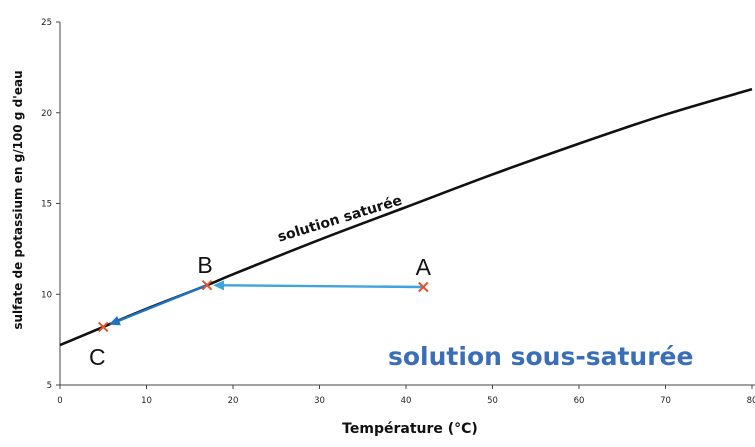 Image resolution: width=755 pixels, height=447 pixels. Describe the element at coordinates (114, 320) in the screenshot. I see `arrow-head-B-C` at that location.